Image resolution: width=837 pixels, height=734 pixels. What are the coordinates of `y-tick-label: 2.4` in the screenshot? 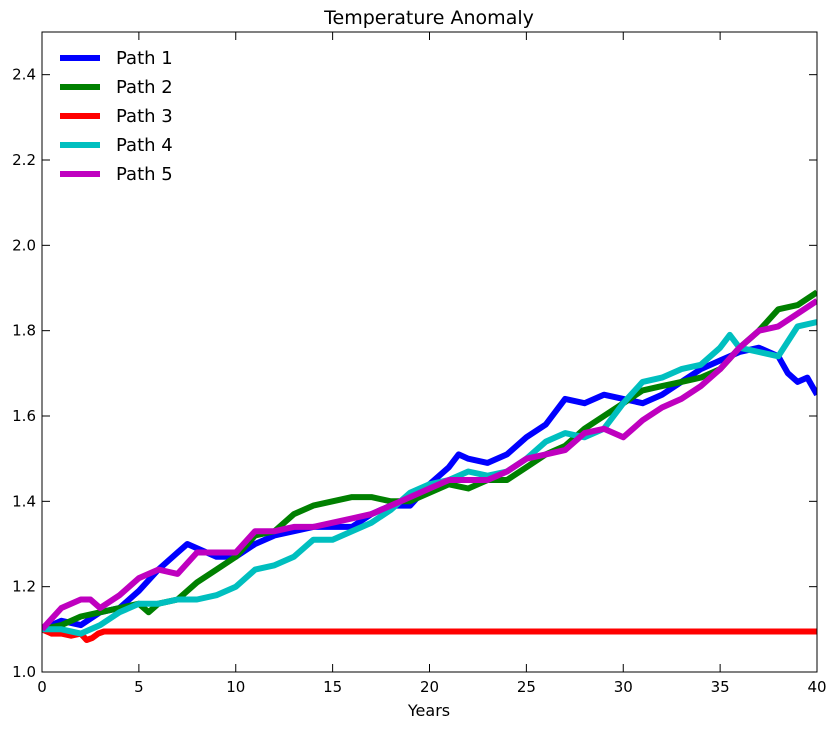 It's located at (24, 75).